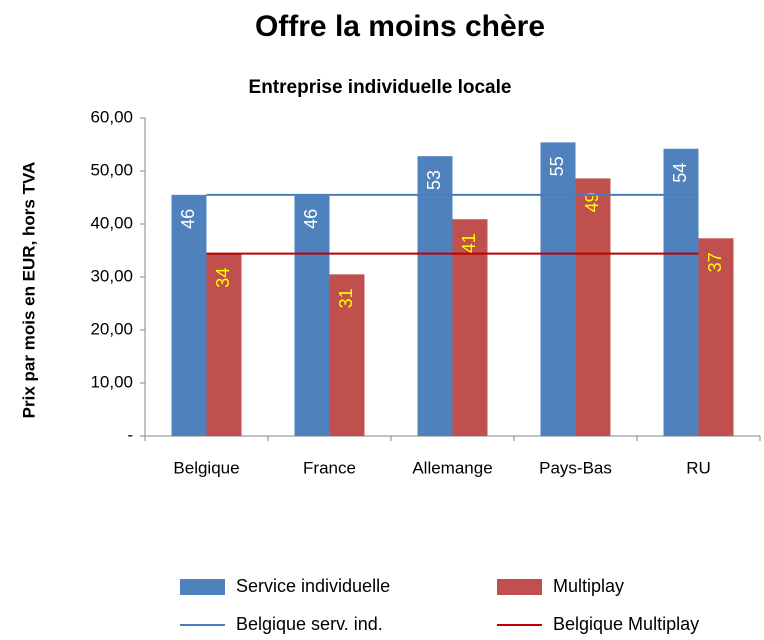 This screenshot has height=640, width=764. What do you see at coordinates (452, 467) in the screenshot?
I see `x-tick-label: Allemange` at bounding box center [452, 467].